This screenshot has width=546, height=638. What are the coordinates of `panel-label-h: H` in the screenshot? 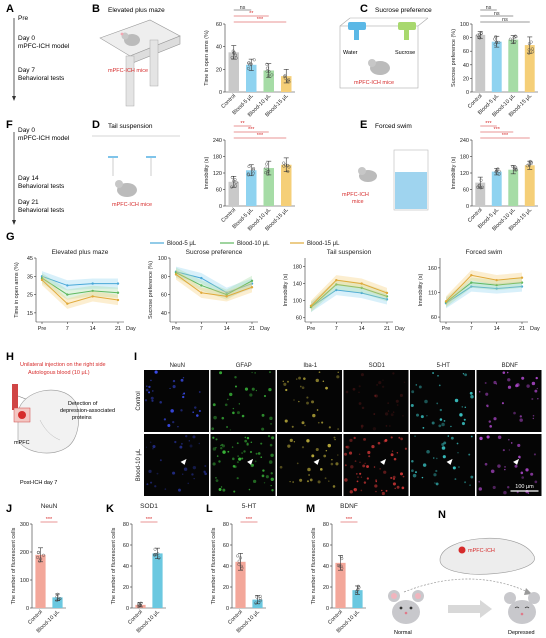 It's located at (10, 357).